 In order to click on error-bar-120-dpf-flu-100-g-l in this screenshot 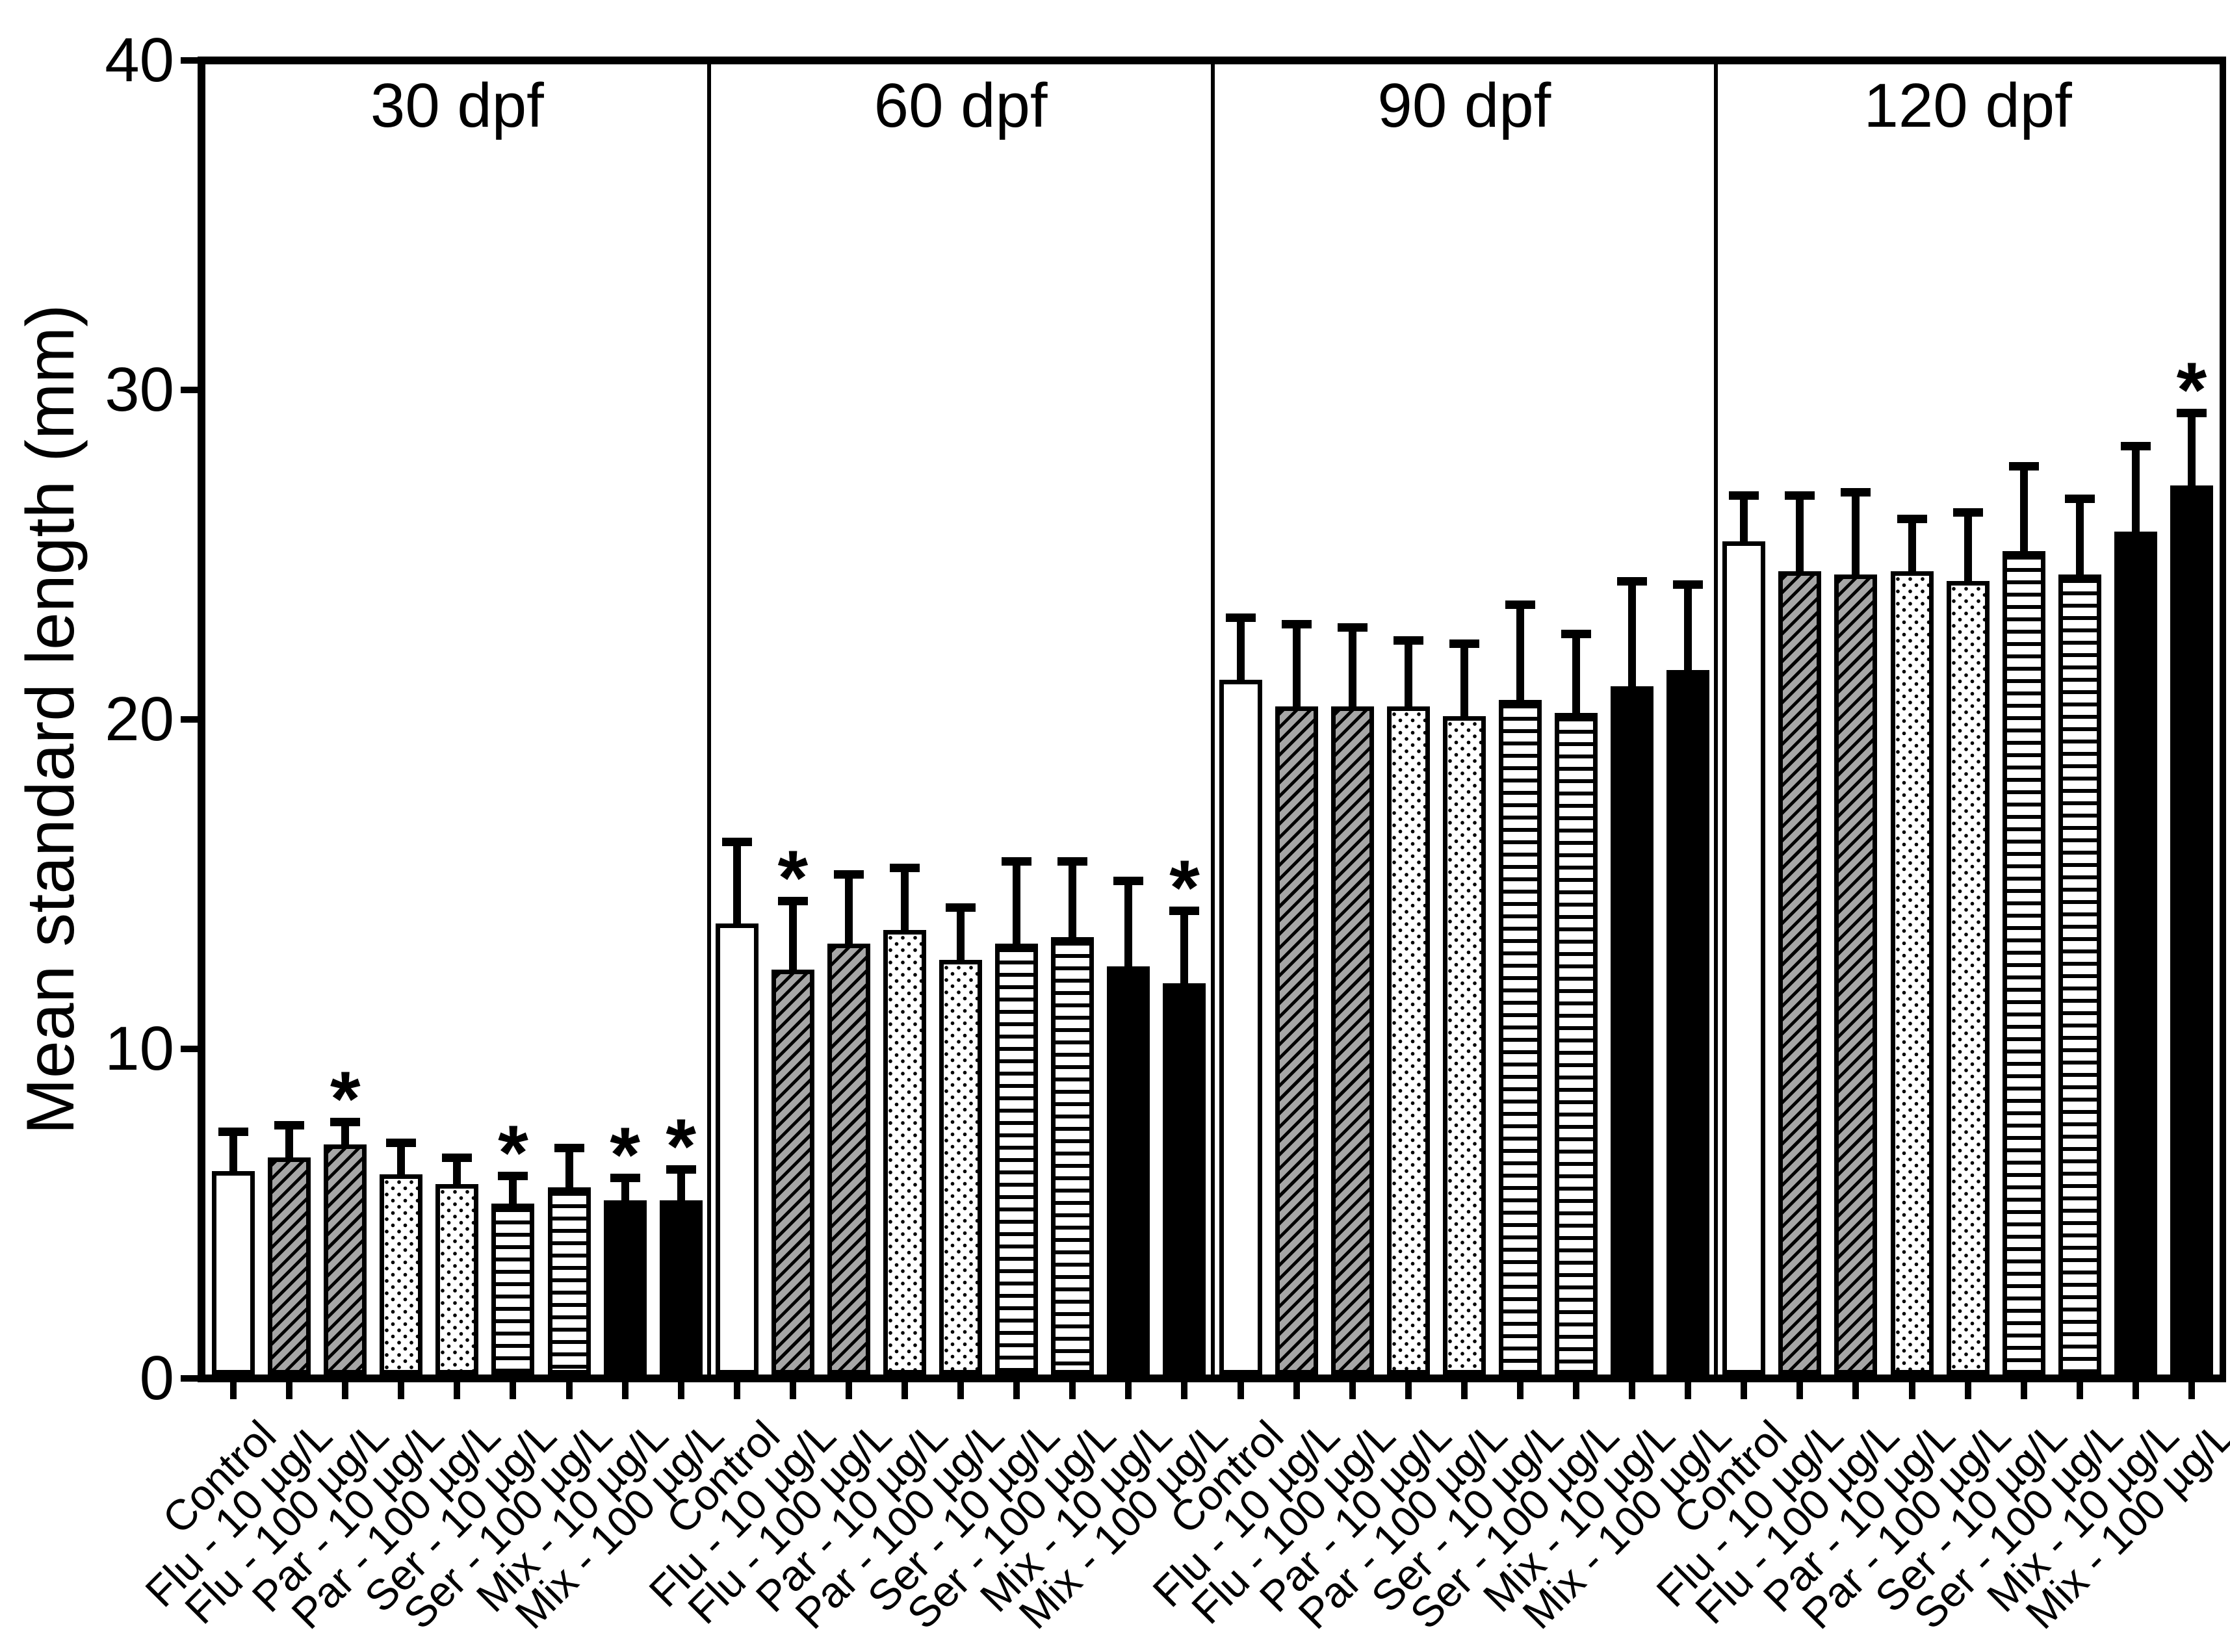, I will do `click(1856, 533)`.